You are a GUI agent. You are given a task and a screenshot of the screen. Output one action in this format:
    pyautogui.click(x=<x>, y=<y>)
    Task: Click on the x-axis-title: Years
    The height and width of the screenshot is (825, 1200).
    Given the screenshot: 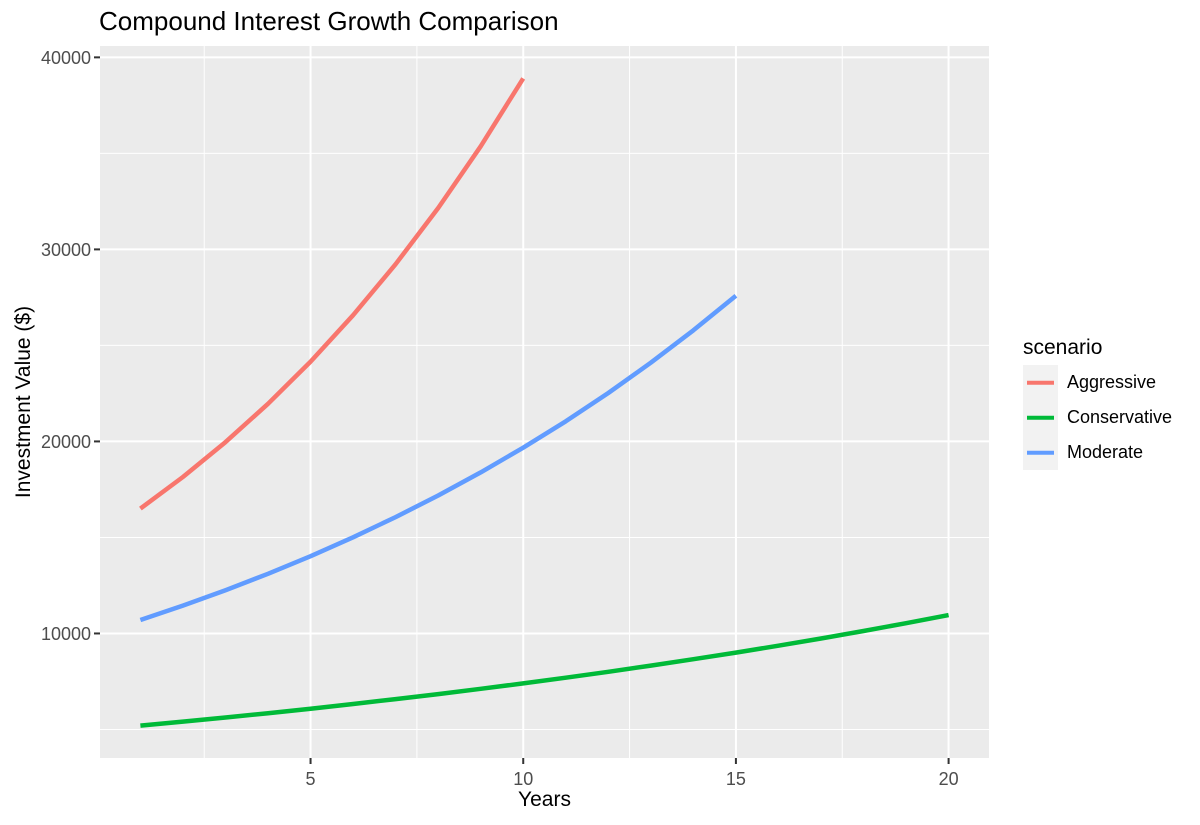 What is the action you would take?
    pyautogui.click(x=544, y=799)
    